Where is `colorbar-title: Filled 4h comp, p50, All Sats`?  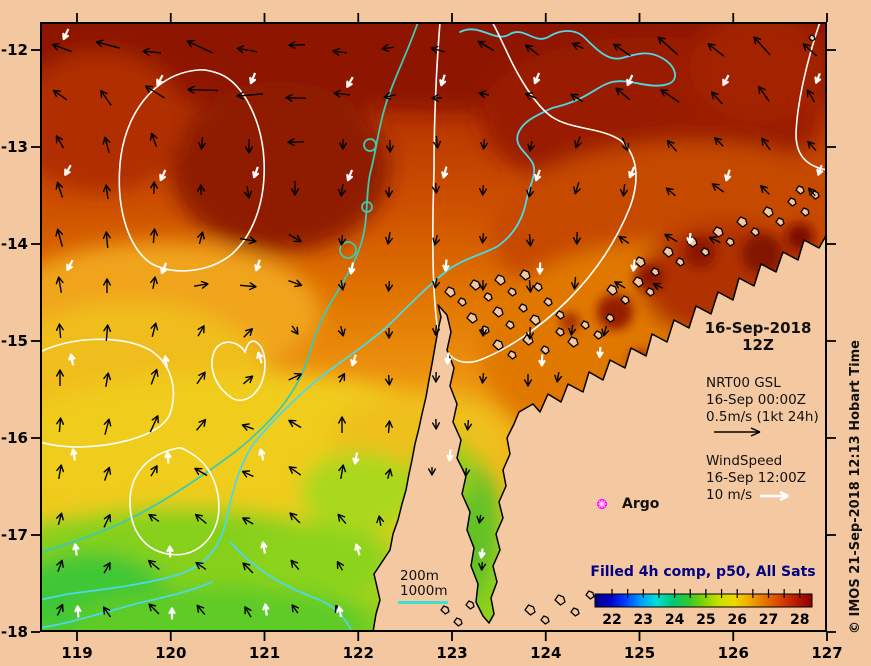
colorbar-title: Filled 4h comp, p50, All Sats is located at coordinates (702, 572).